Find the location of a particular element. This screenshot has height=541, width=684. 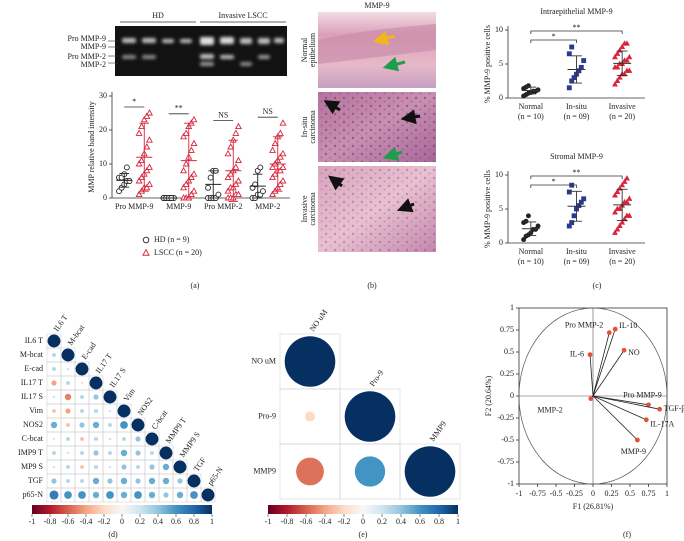

diagonal-label: MMP9 T is located at coordinates (176, 430).